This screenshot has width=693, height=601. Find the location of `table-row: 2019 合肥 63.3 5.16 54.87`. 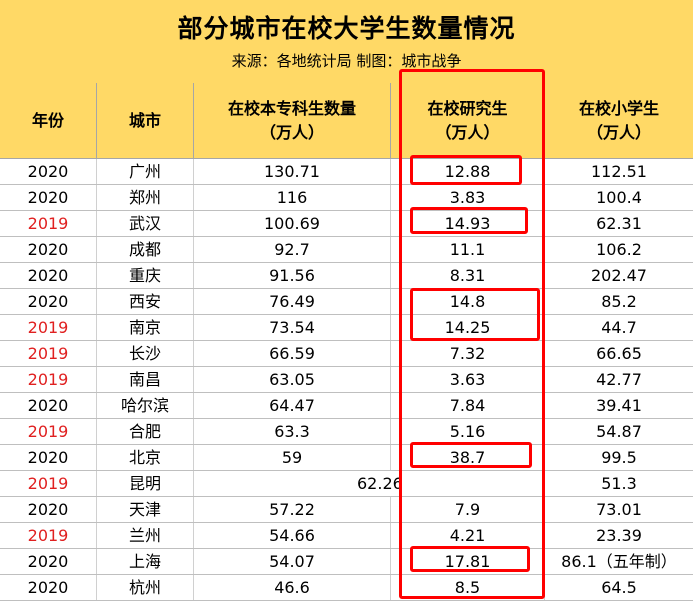

table-row: 2019 合肥 63.3 5.16 54.87 is located at coordinates (346, 432).